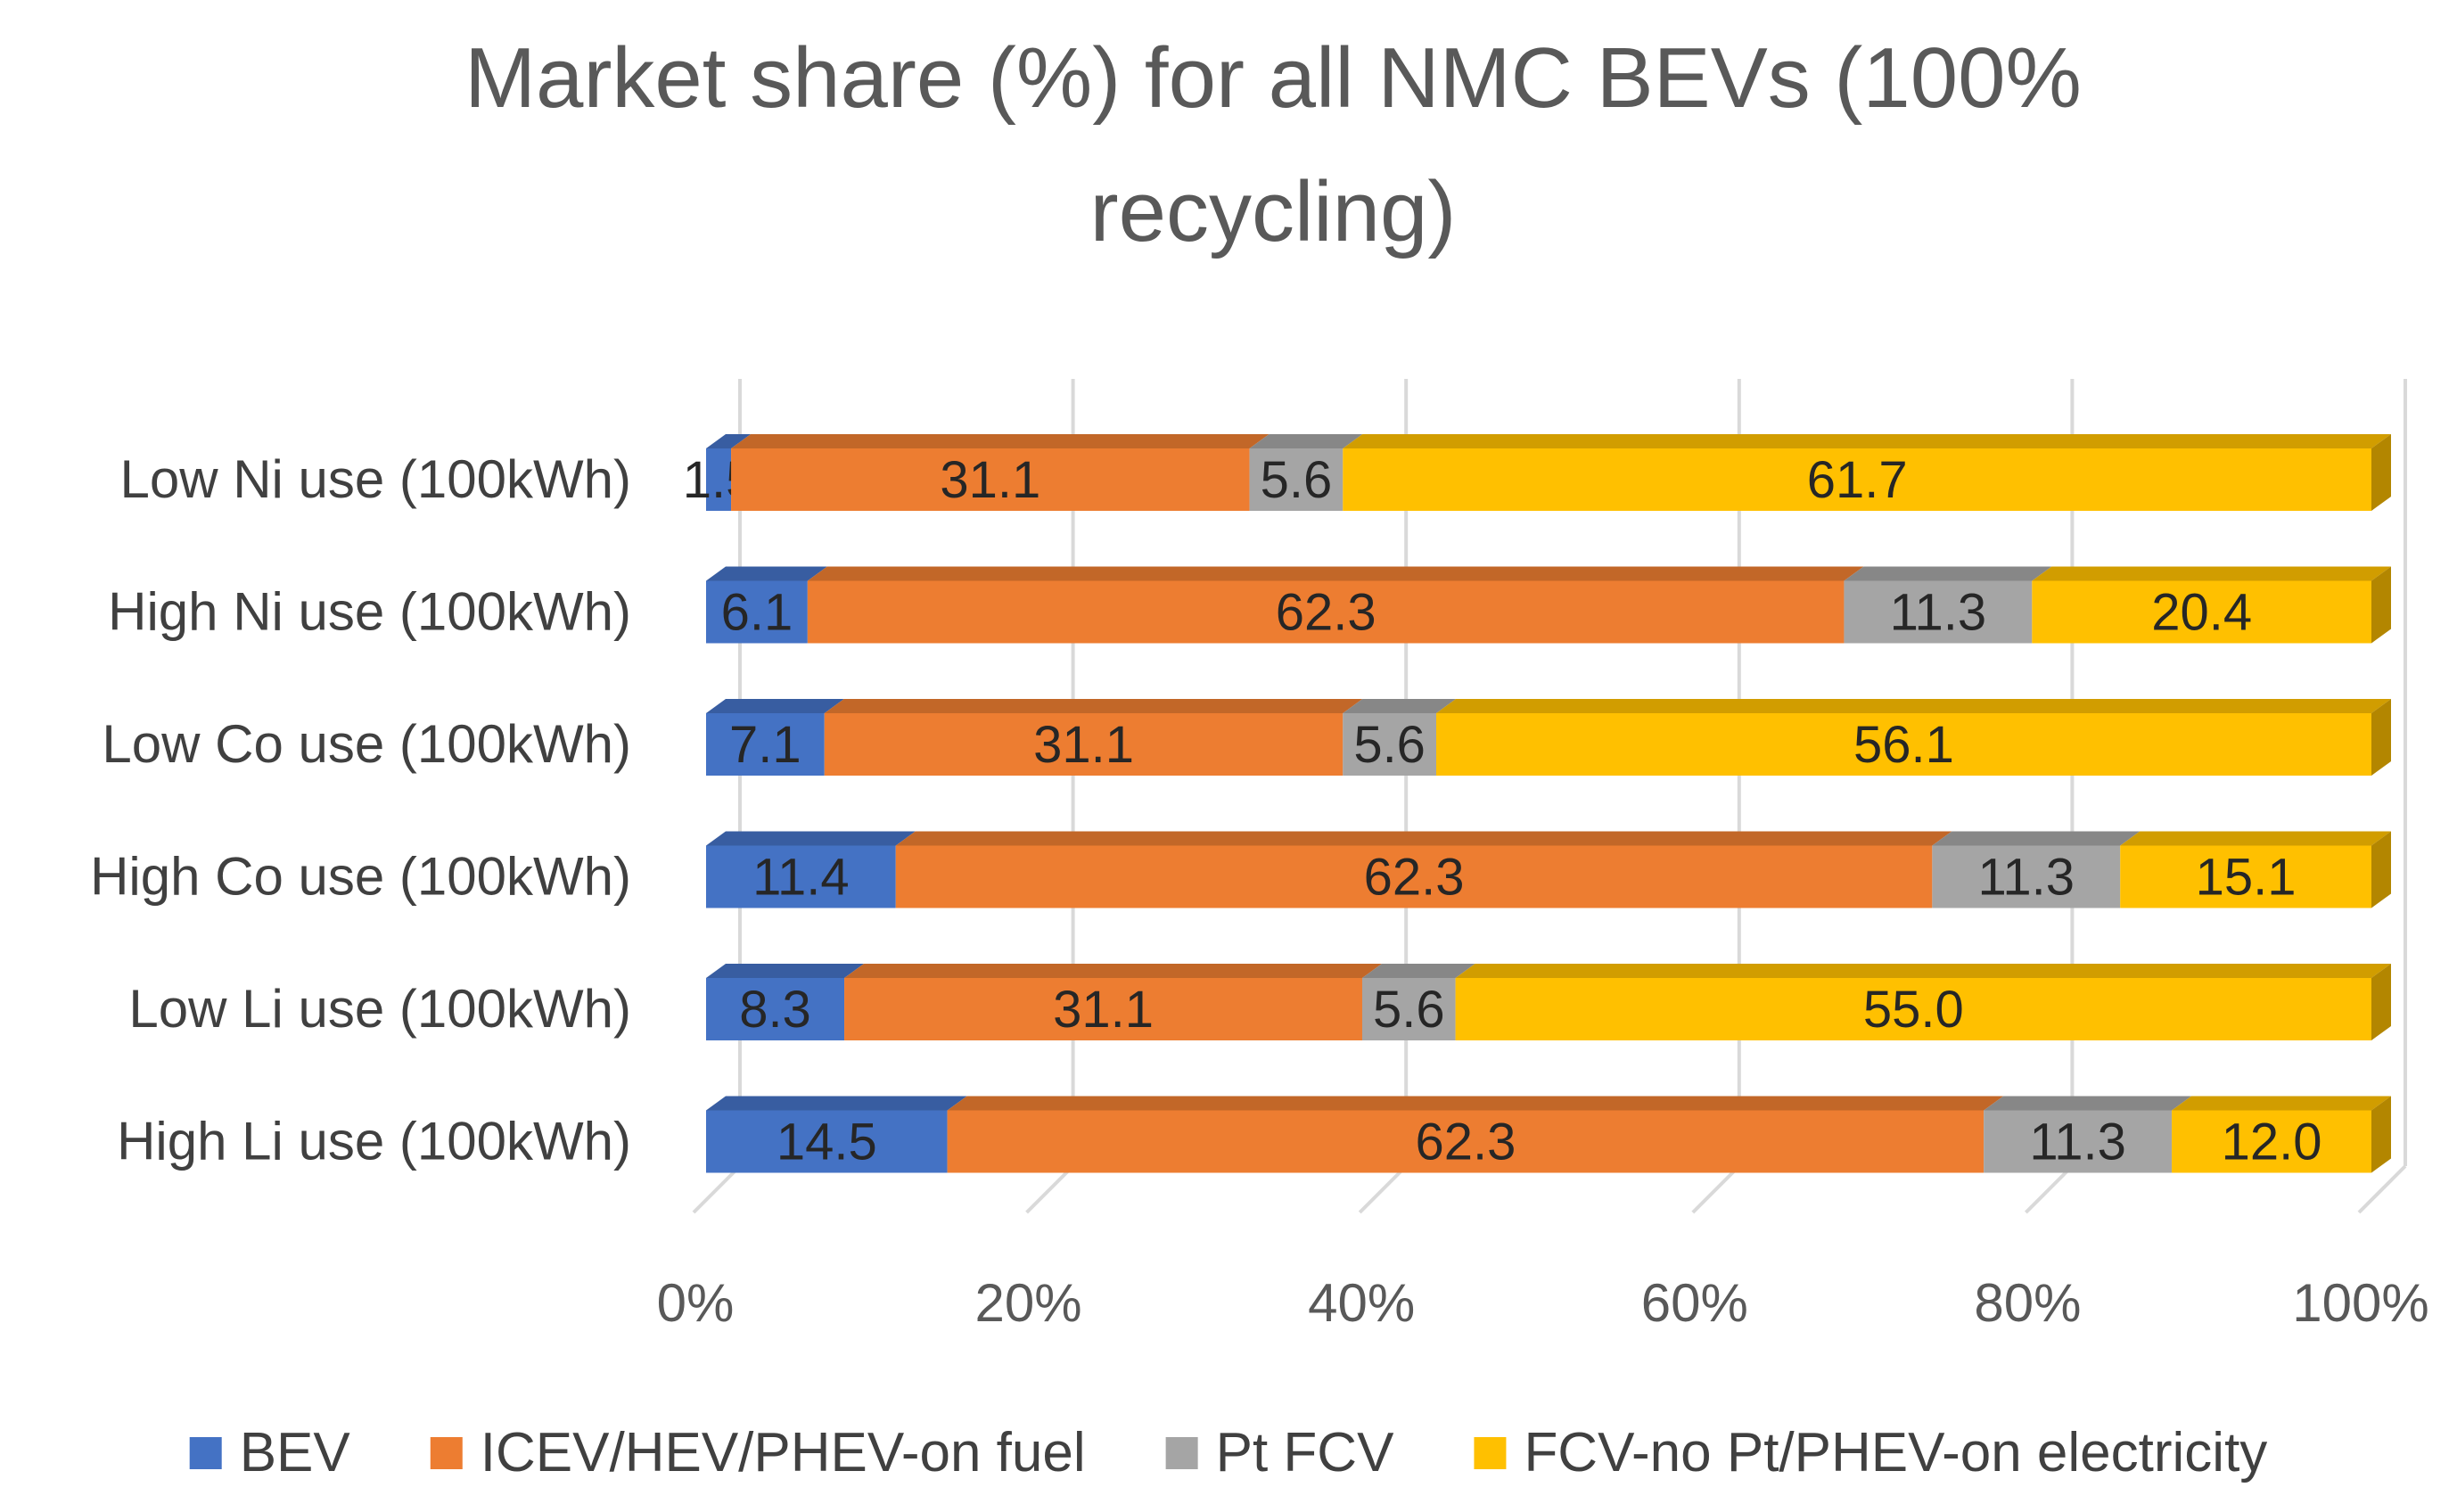 This screenshot has width=2457, height=1512. I want to click on data-label: 61.7, so click(1857, 480).